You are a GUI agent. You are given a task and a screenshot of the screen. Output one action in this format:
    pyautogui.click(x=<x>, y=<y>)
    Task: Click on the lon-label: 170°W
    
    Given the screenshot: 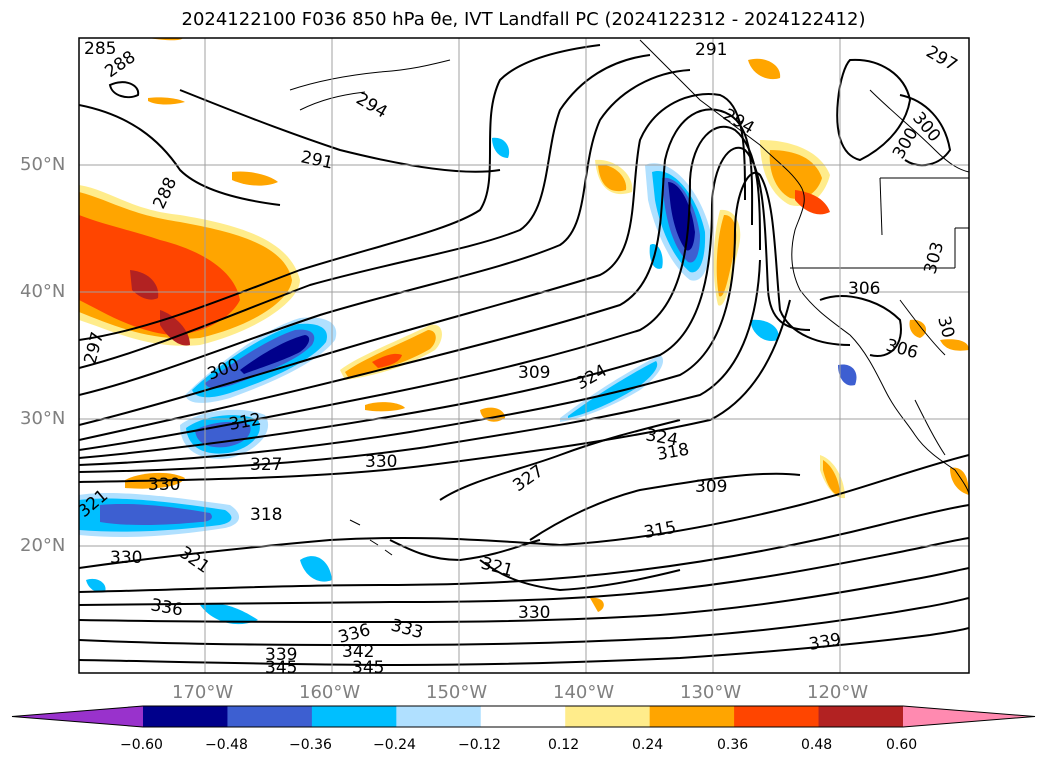 What is the action you would take?
    pyautogui.click(x=203, y=692)
    